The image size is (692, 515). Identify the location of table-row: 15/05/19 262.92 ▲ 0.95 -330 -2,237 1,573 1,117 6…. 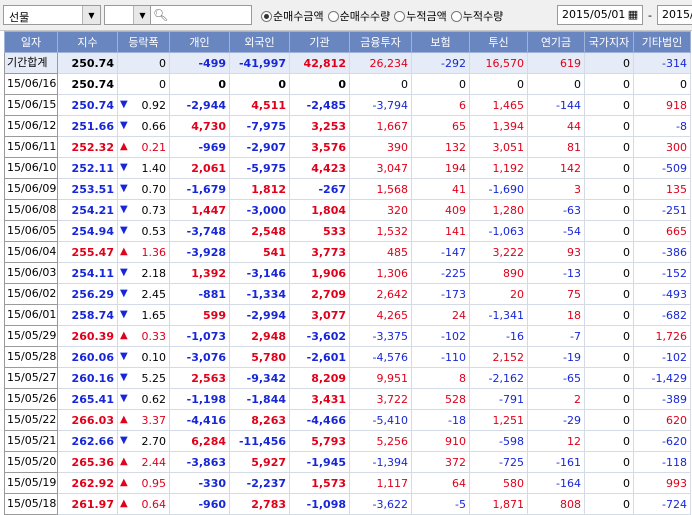
(347, 483).